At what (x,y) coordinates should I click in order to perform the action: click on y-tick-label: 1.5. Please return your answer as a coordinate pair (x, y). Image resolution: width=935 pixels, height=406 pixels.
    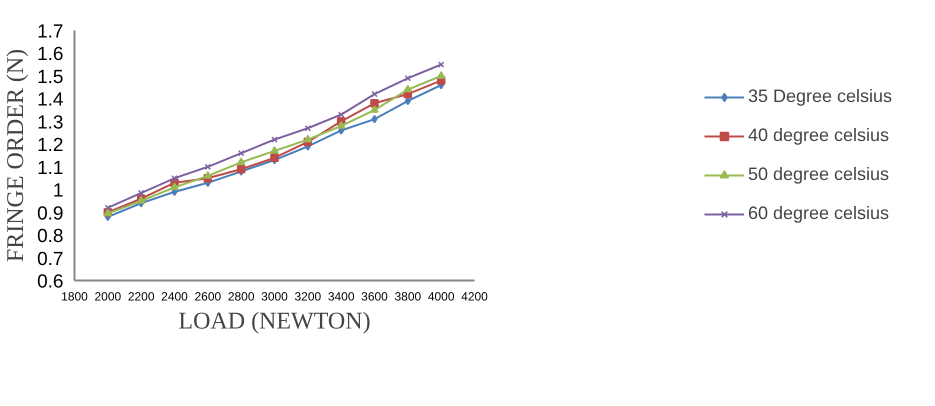
    Looking at the image, I should click on (50, 77).